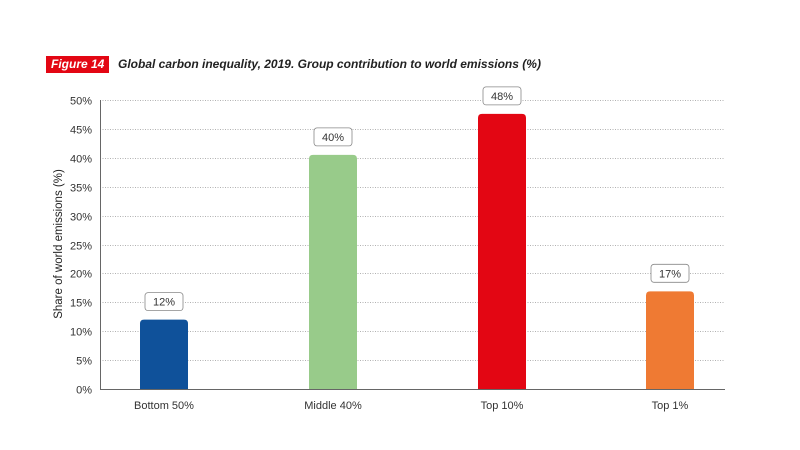  I want to click on data-label: 48%, so click(502, 97).